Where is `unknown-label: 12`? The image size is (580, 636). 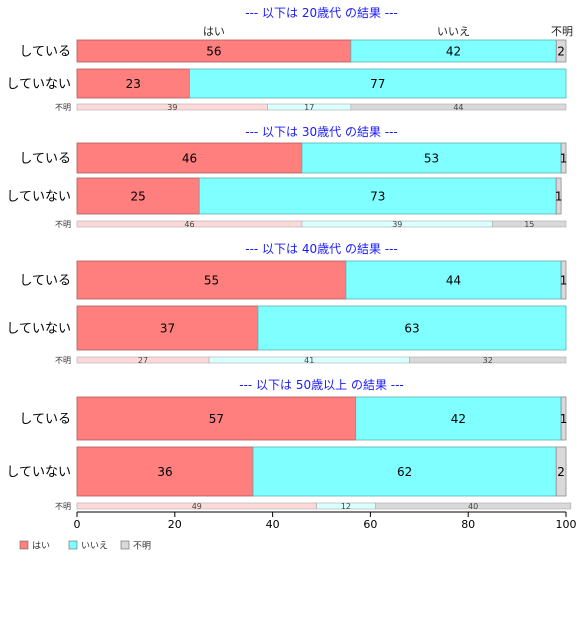 unknown-label: 12 is located at coordinates (346, 506).